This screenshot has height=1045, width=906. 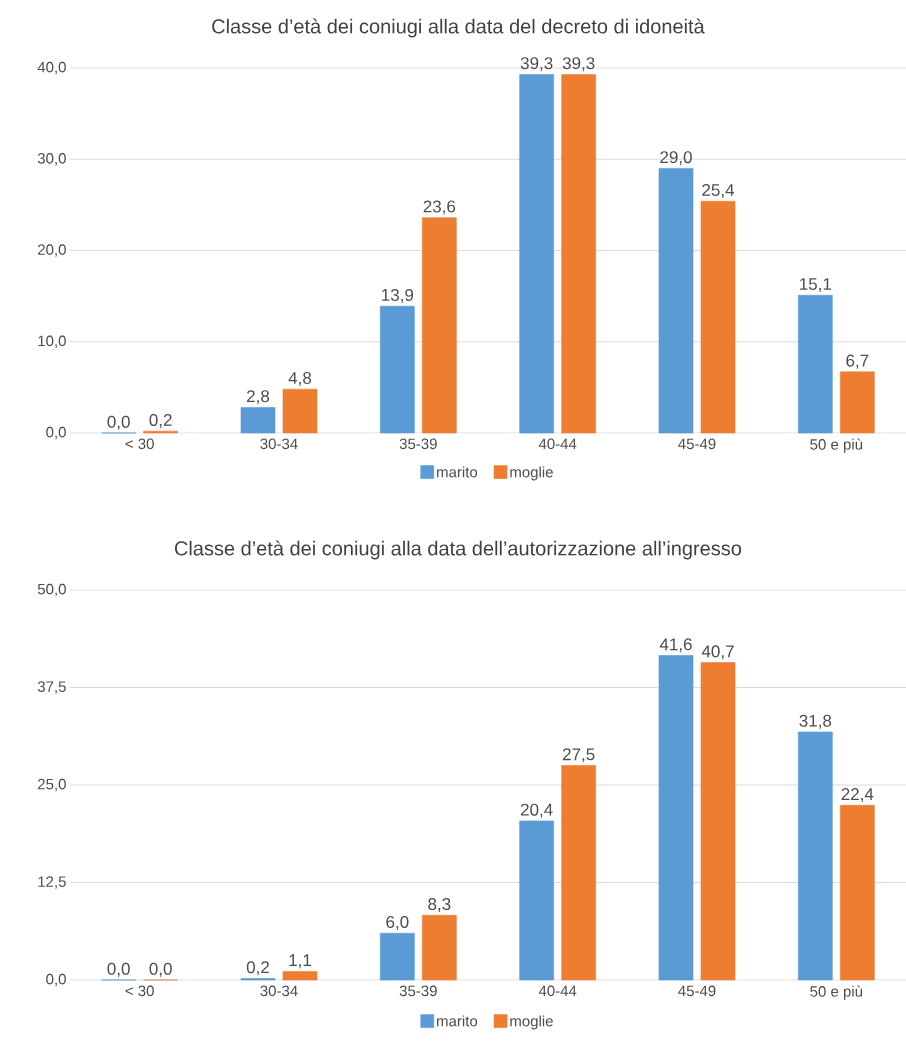 I want to click on data-label: 4,8, so click(x=300, y=379).